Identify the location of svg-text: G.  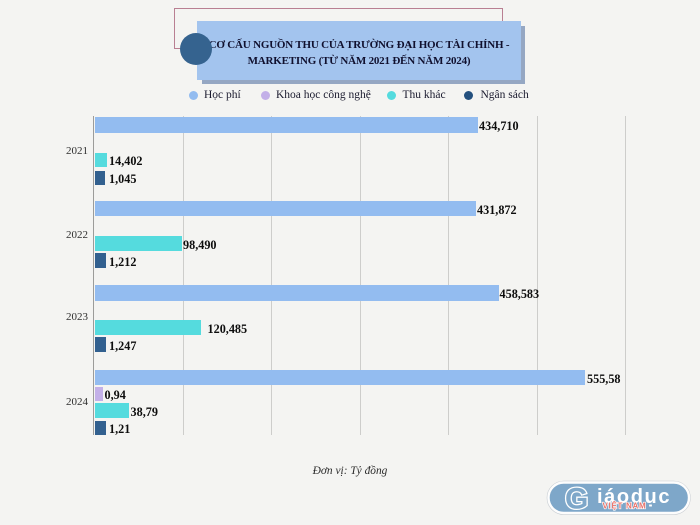
(576, 499).